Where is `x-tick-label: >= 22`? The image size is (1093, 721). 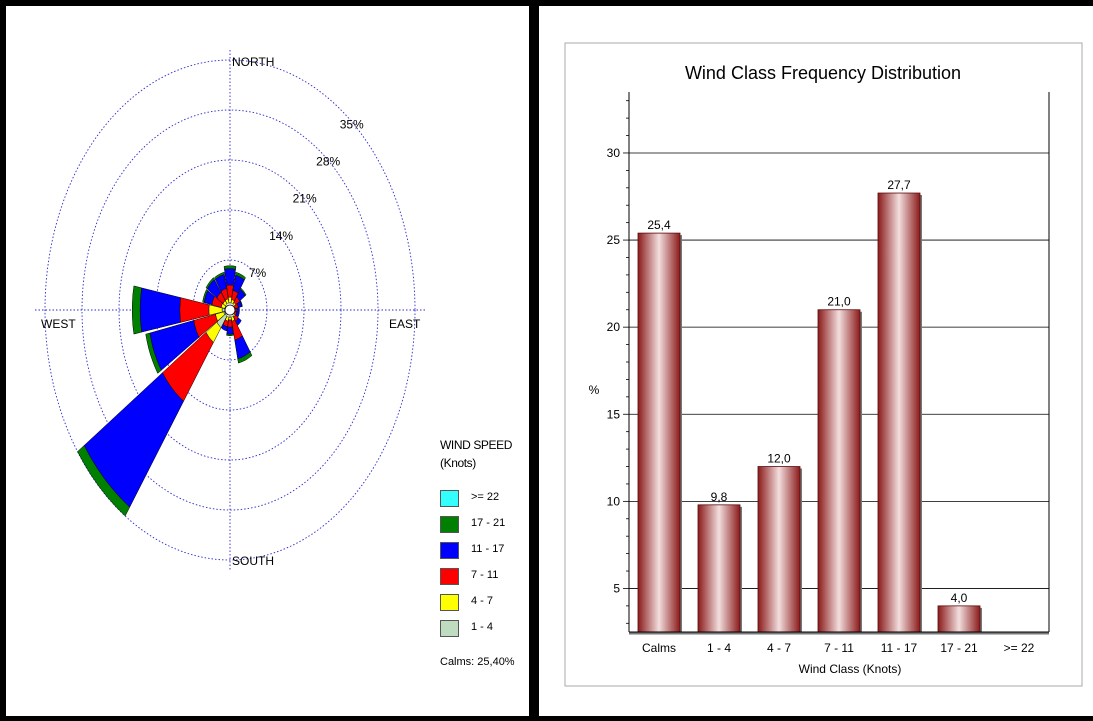
x-tick-label: >= 22 is located at coordinates (1019, 648).